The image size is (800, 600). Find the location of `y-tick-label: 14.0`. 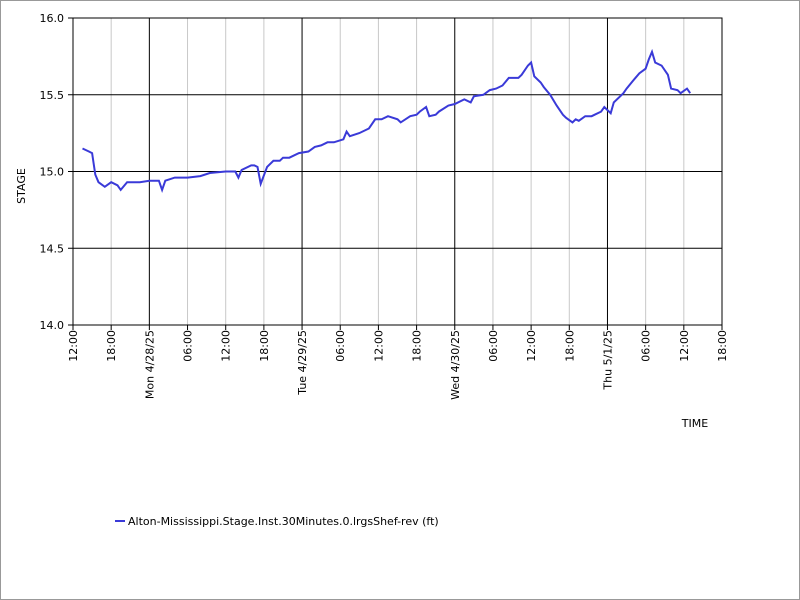

y-tick-label: 14.0 is located at coordinates (52, 325).